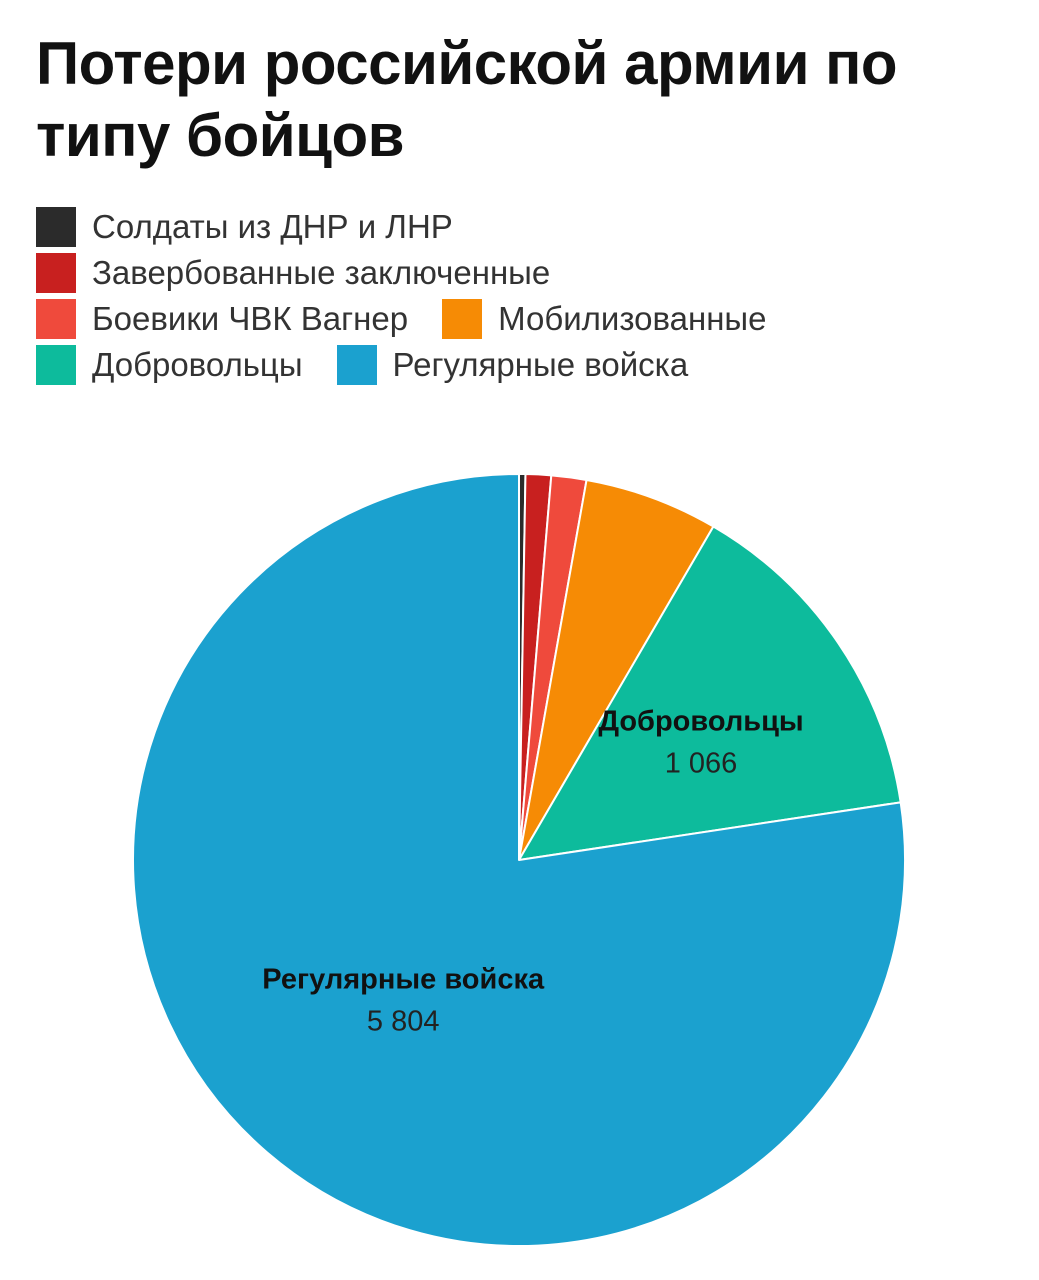 The height and width of the screenshot is (1280, 1039). Describe the element at coordinates (250, 318) in the screenshot. I see `legend-label: Боевики ЧВК Вагнер` at that location.